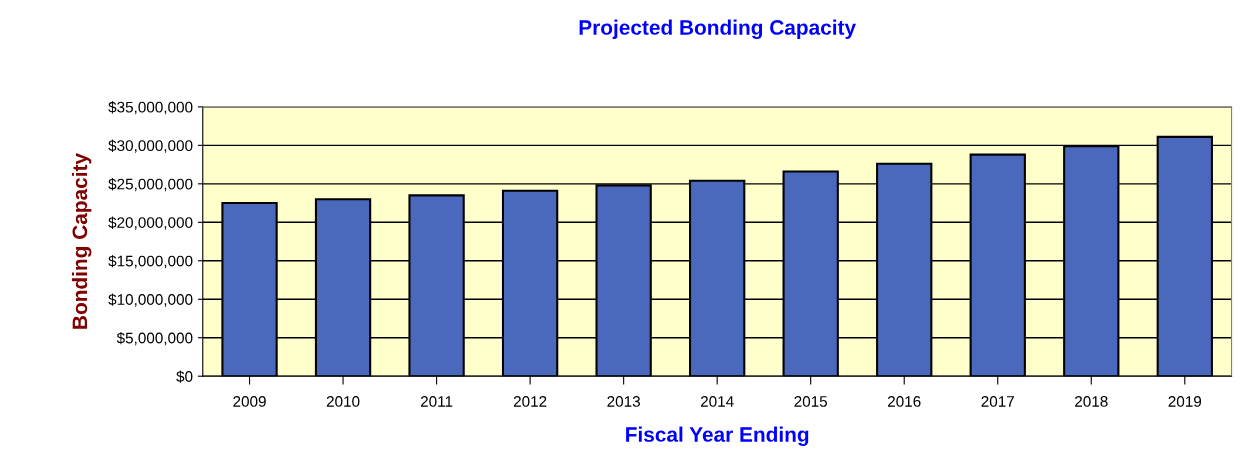  What do you see at coordinates (154, 338) in the screenshot?
I see `y-tick-label: $5,000,000` at bounding box center [154, 338].